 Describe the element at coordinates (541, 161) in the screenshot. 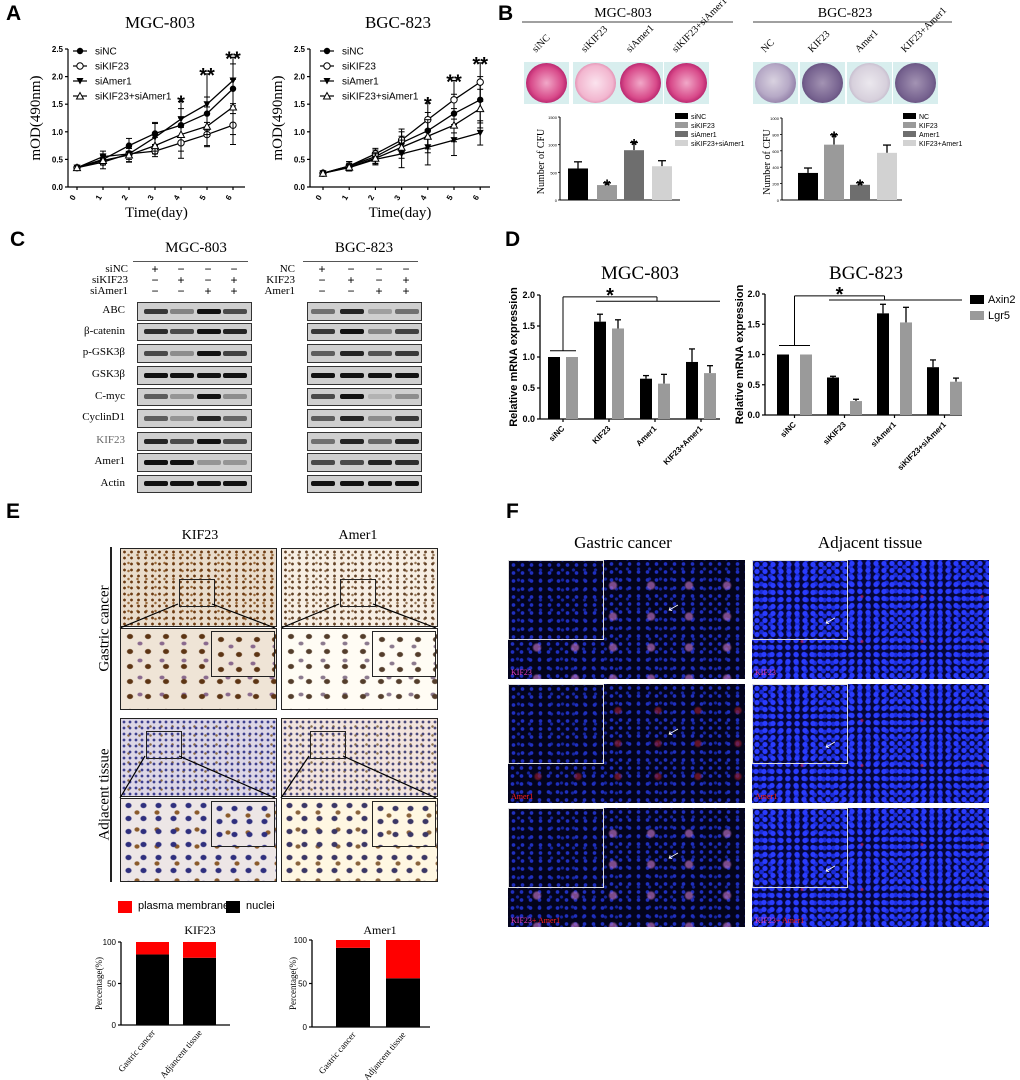

I see `y-axis-label: Number of CFU` at that location.